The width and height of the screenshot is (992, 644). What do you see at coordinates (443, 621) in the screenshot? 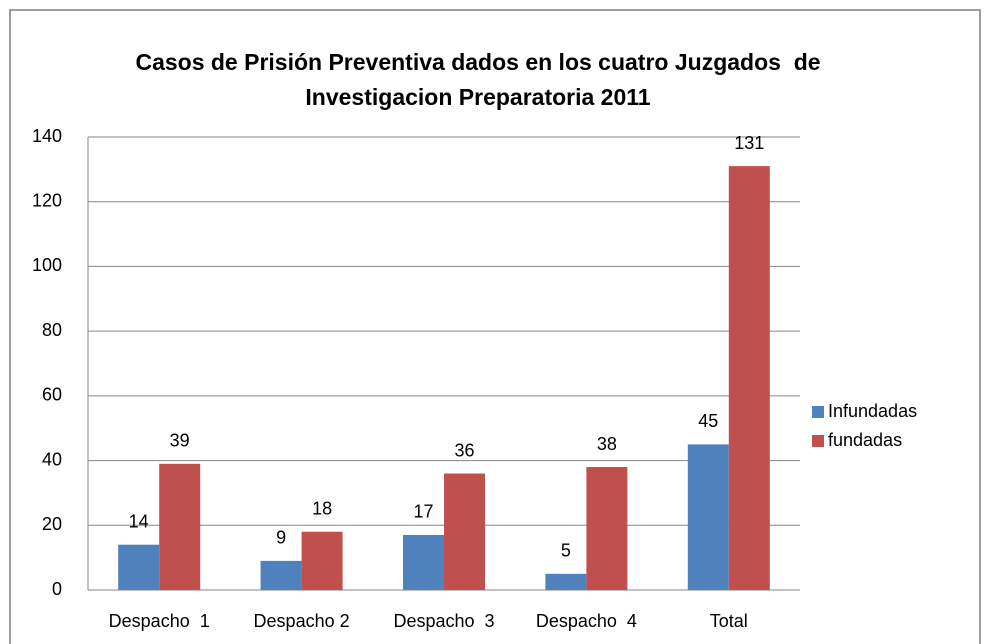
I see `x-tick-label: Despacho 3` at bounding box center [443, 621].